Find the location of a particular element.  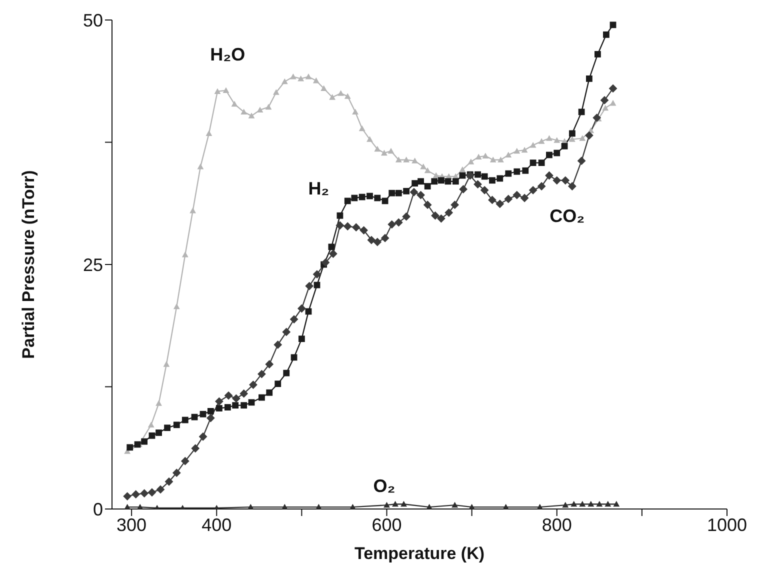

y-tick-label: 25 is located at coordinates (92, 264).